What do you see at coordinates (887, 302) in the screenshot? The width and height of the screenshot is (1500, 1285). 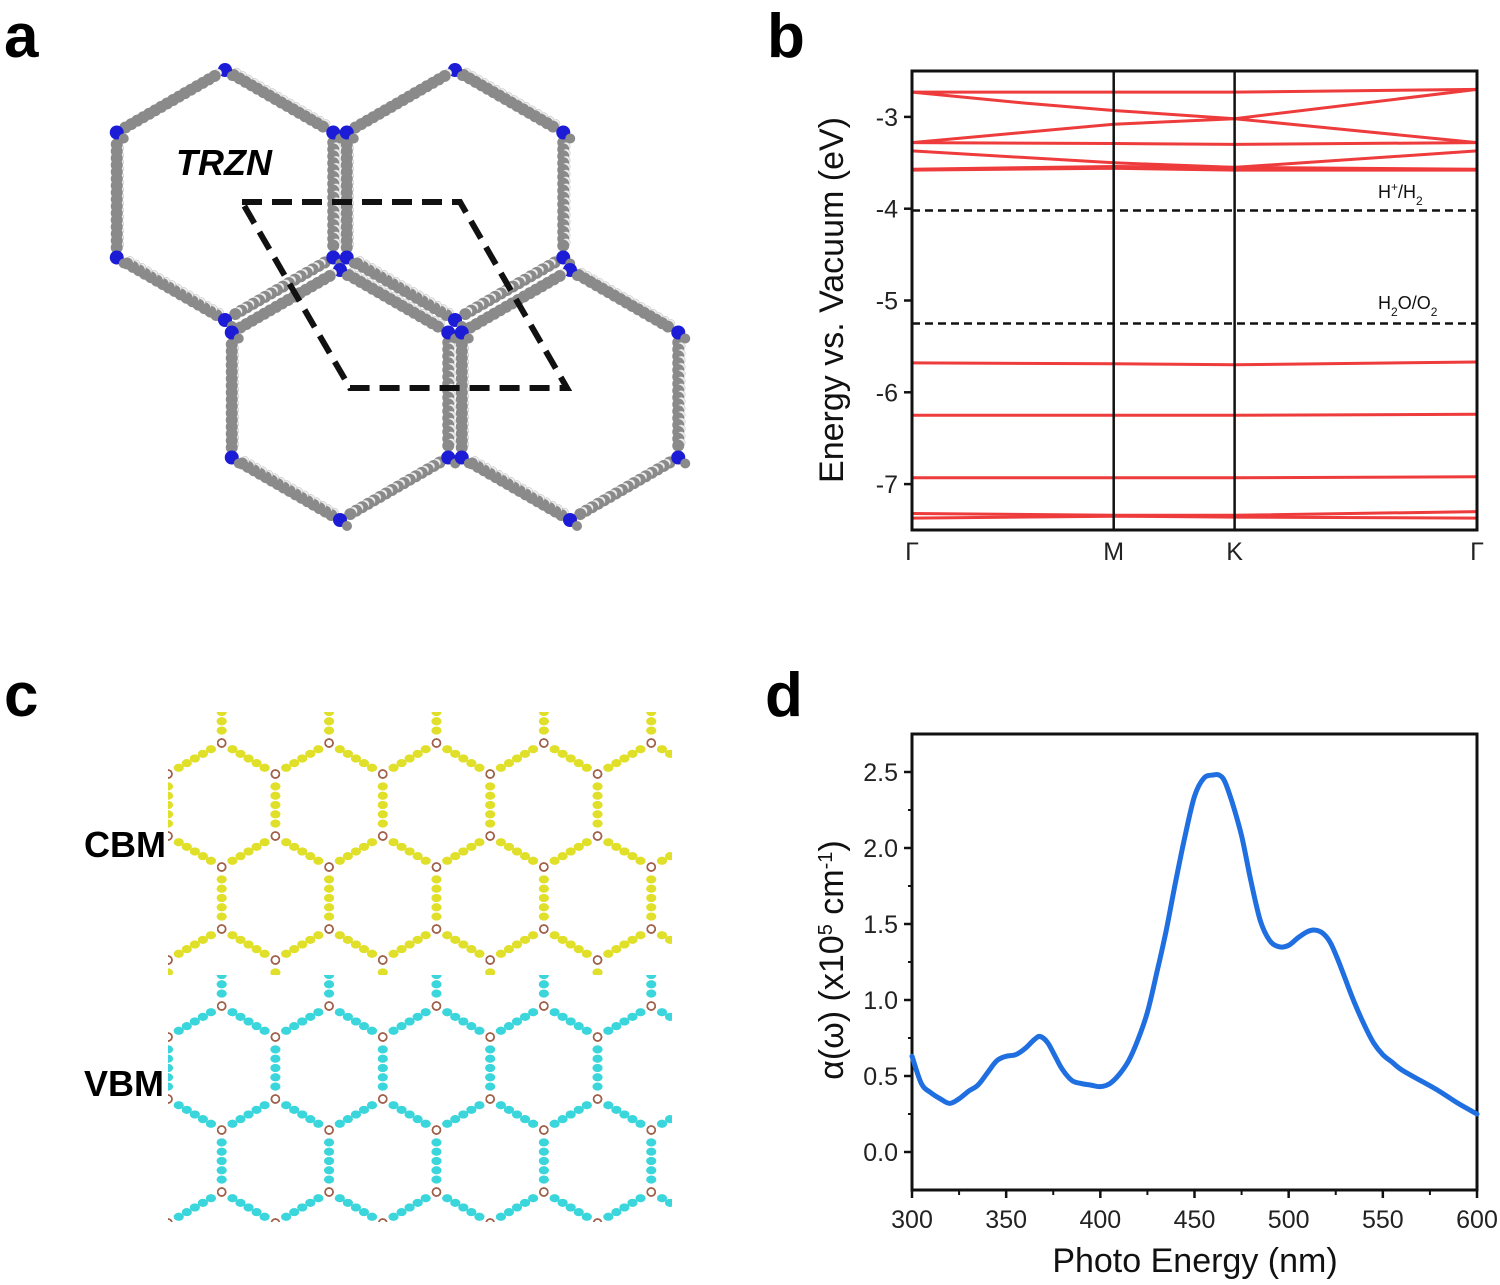 I see `y-tick-label-2: -5` at bounding box center [887, 302].